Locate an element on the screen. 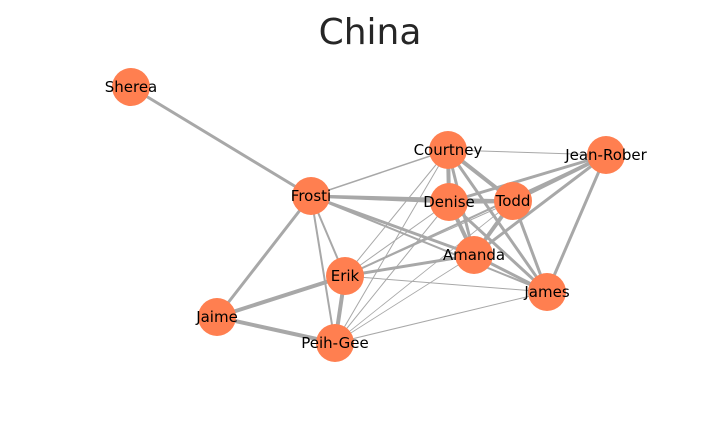 Image resolution: width=720 pixels, height=432 pixels. node-label: Todd is located at coordinates (513, 201).